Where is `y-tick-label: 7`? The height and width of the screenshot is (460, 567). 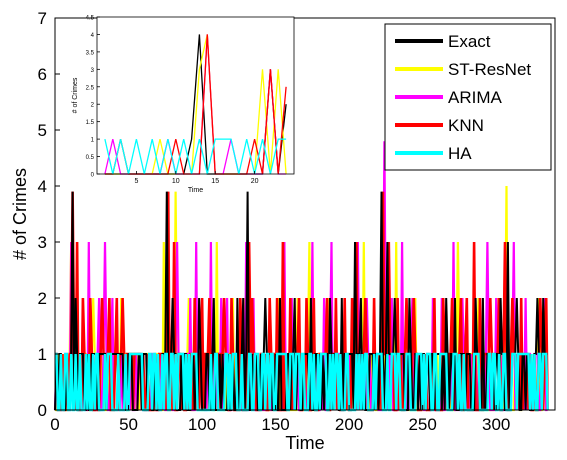 y-tick-label: 7 is located at coordinates (42, 18).